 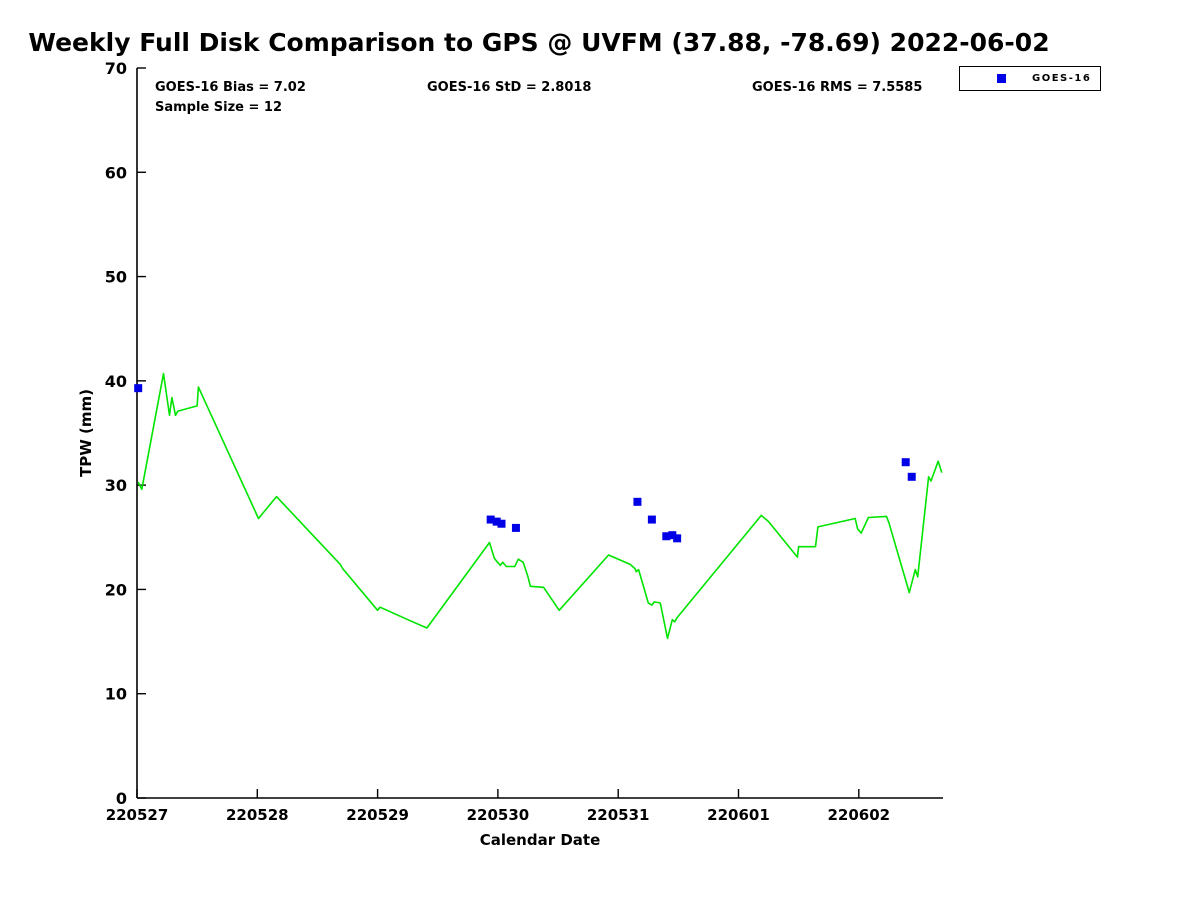 I want to click on legend-goes16-label: GOES-16, so click(x=1062, y=78).